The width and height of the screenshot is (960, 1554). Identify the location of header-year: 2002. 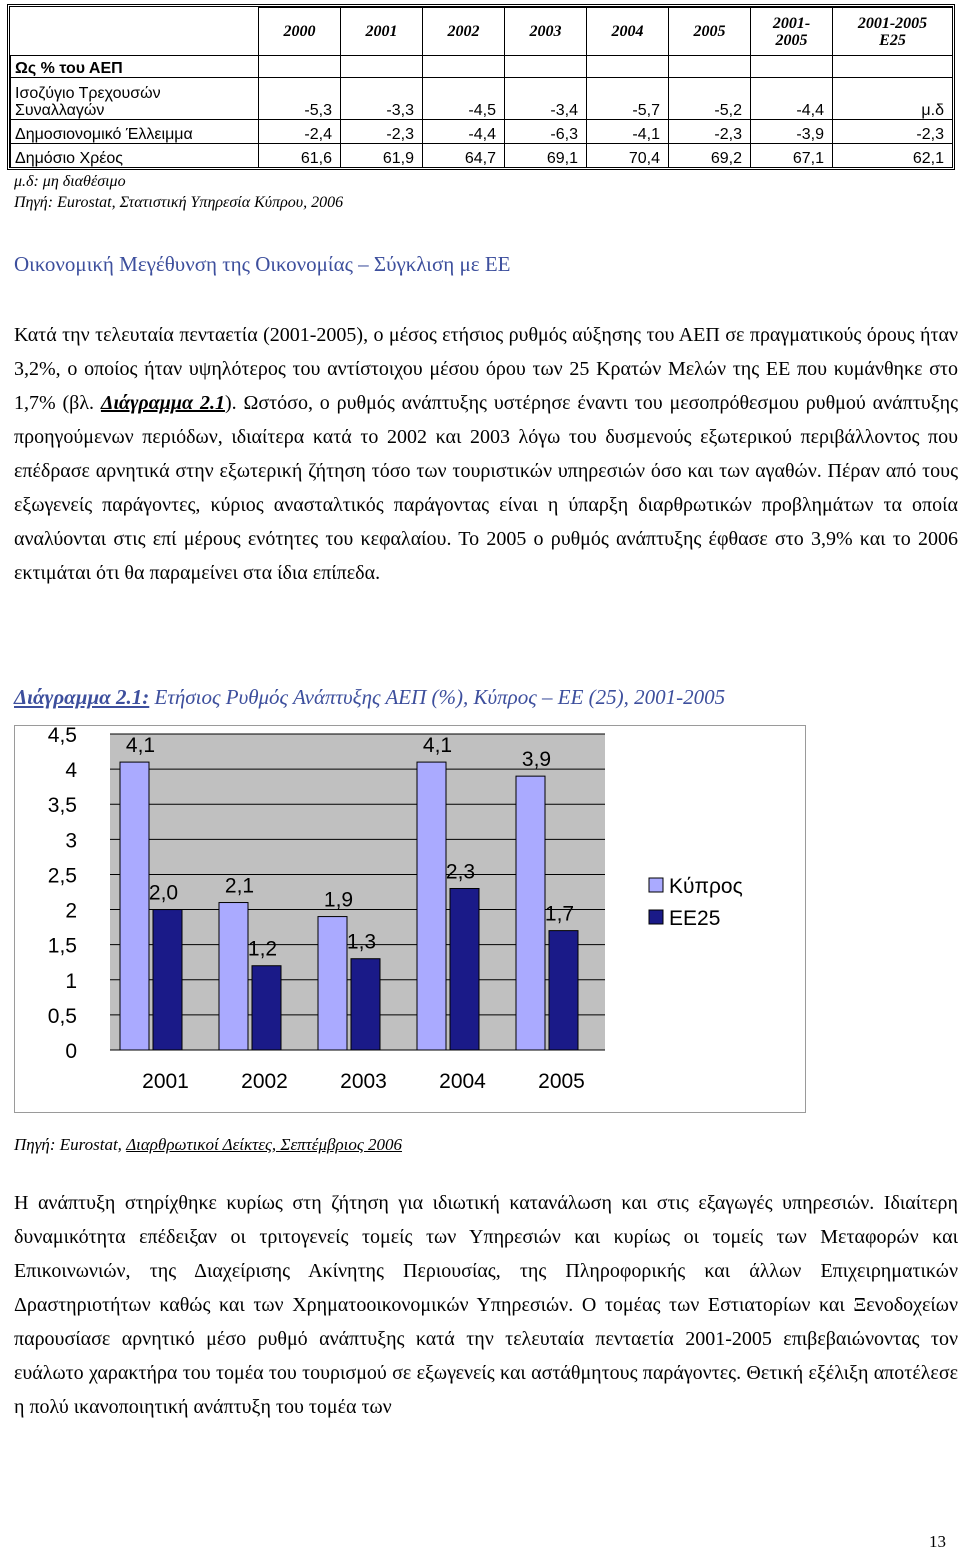
(463, 31).